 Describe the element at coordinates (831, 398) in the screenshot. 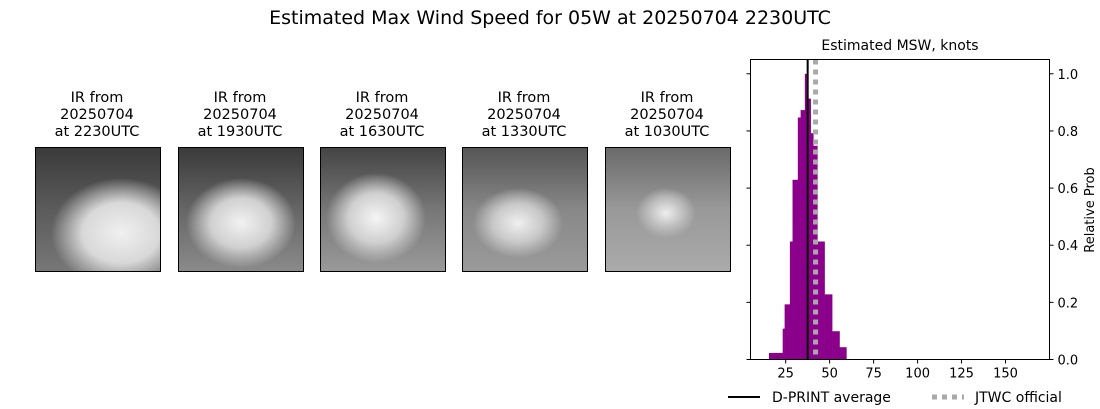

I see `legend-dprint-label: D-PRINT average` at that location.